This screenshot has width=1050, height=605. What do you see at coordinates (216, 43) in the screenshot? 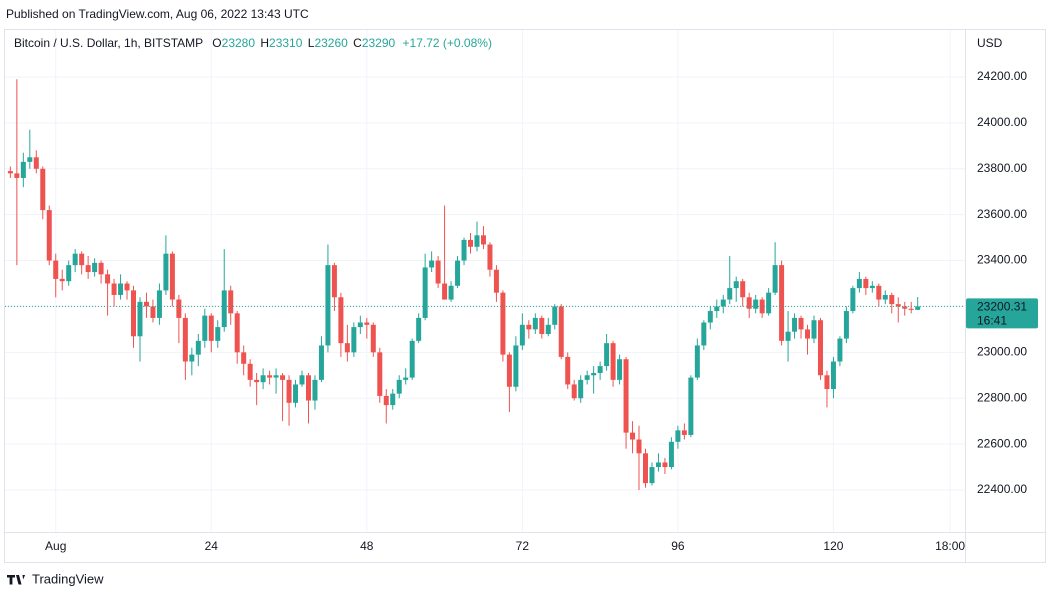
I see `ohlc-label: O` at bounding box center [216, 43].